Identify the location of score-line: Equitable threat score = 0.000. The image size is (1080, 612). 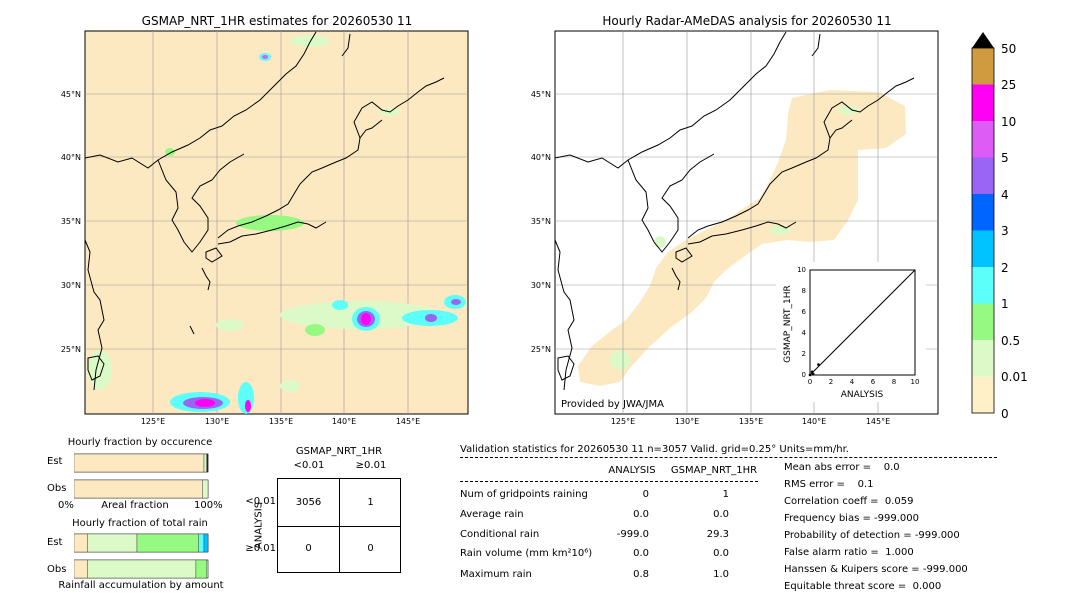
(863, 586).